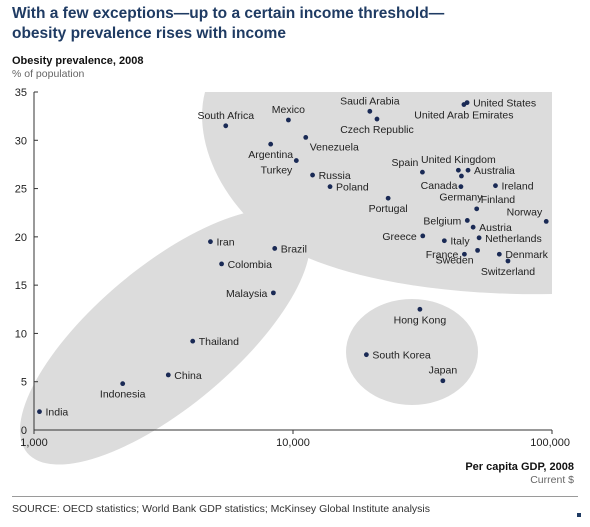 This screenshot has height=527, width=590. What do you see at coordinates (270, 155) in the screenshot?
I see `point-label: Argentina` at bounding box center [270, 155].